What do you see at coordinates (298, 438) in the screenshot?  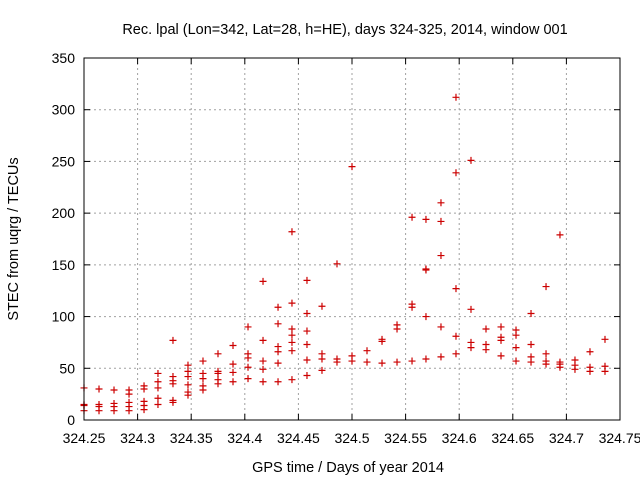 I see `x-tick-label: 324.45` at bounding box center [298, 438].